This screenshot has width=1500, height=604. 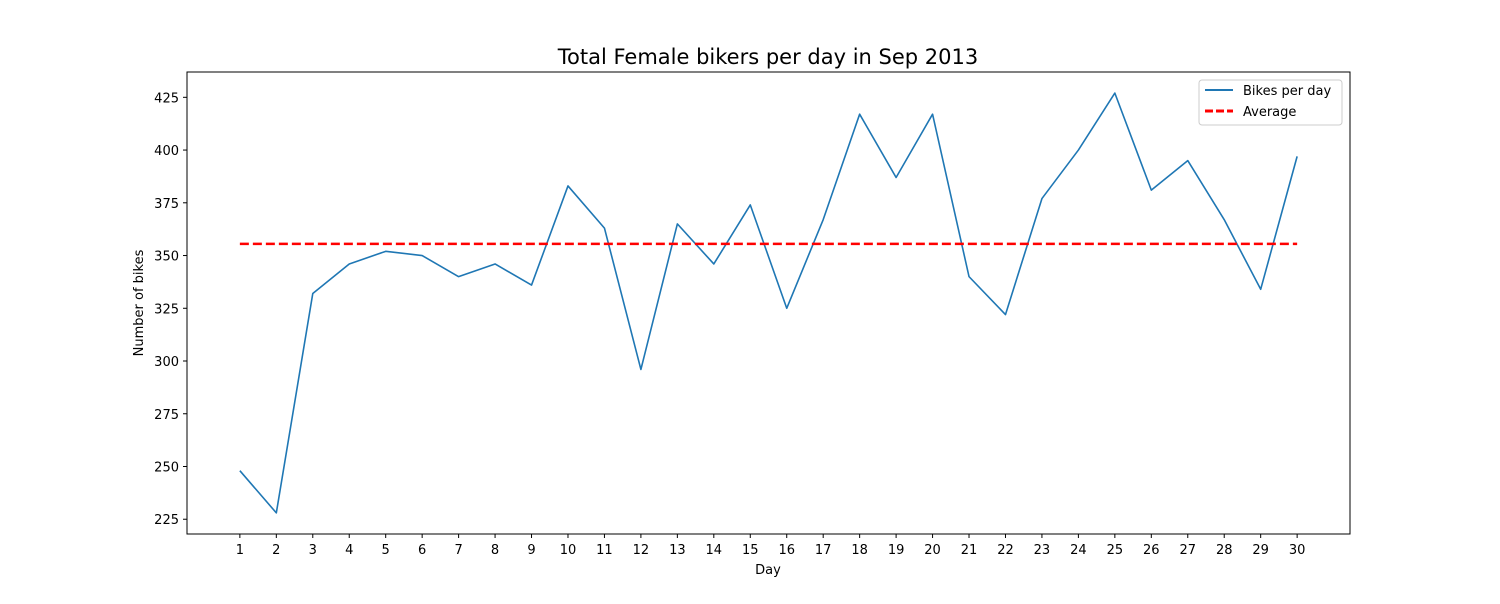 What do you see at coordinates (166, 362) in the screenshot?
I see `y-tick-label: 300` at bounding box center [166, 362].